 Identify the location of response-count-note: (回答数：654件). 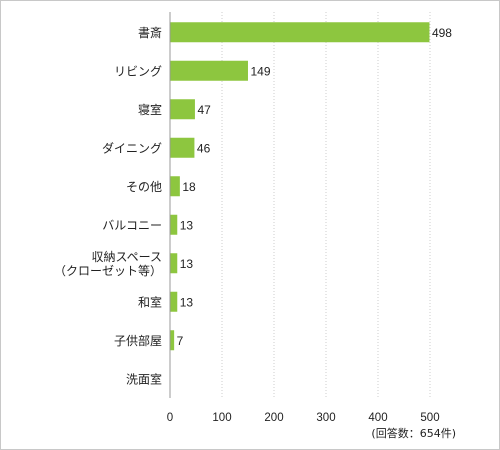
(413, 433).